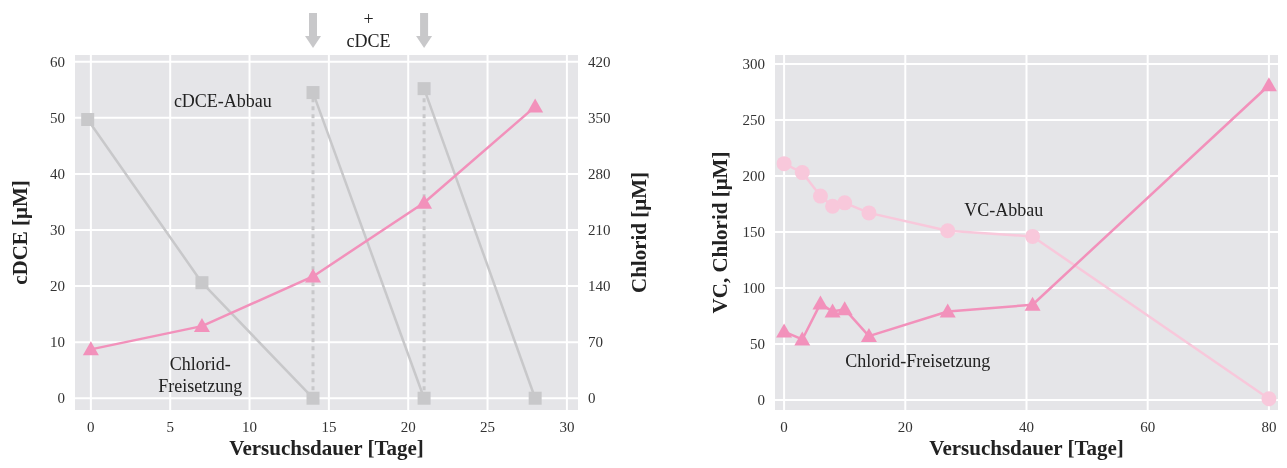  I want to click on annotation: Chlorid-Freisetzung, so click(918, 360).